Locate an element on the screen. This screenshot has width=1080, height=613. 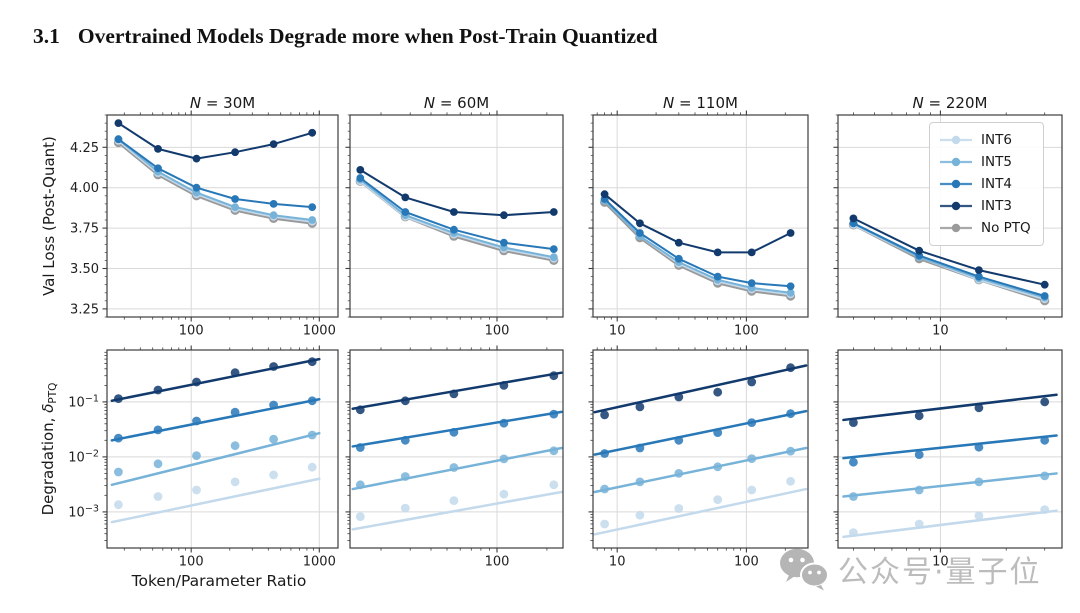
plot-loss-110M: 10 100 N = 110M is located at coordinates (698, 216).